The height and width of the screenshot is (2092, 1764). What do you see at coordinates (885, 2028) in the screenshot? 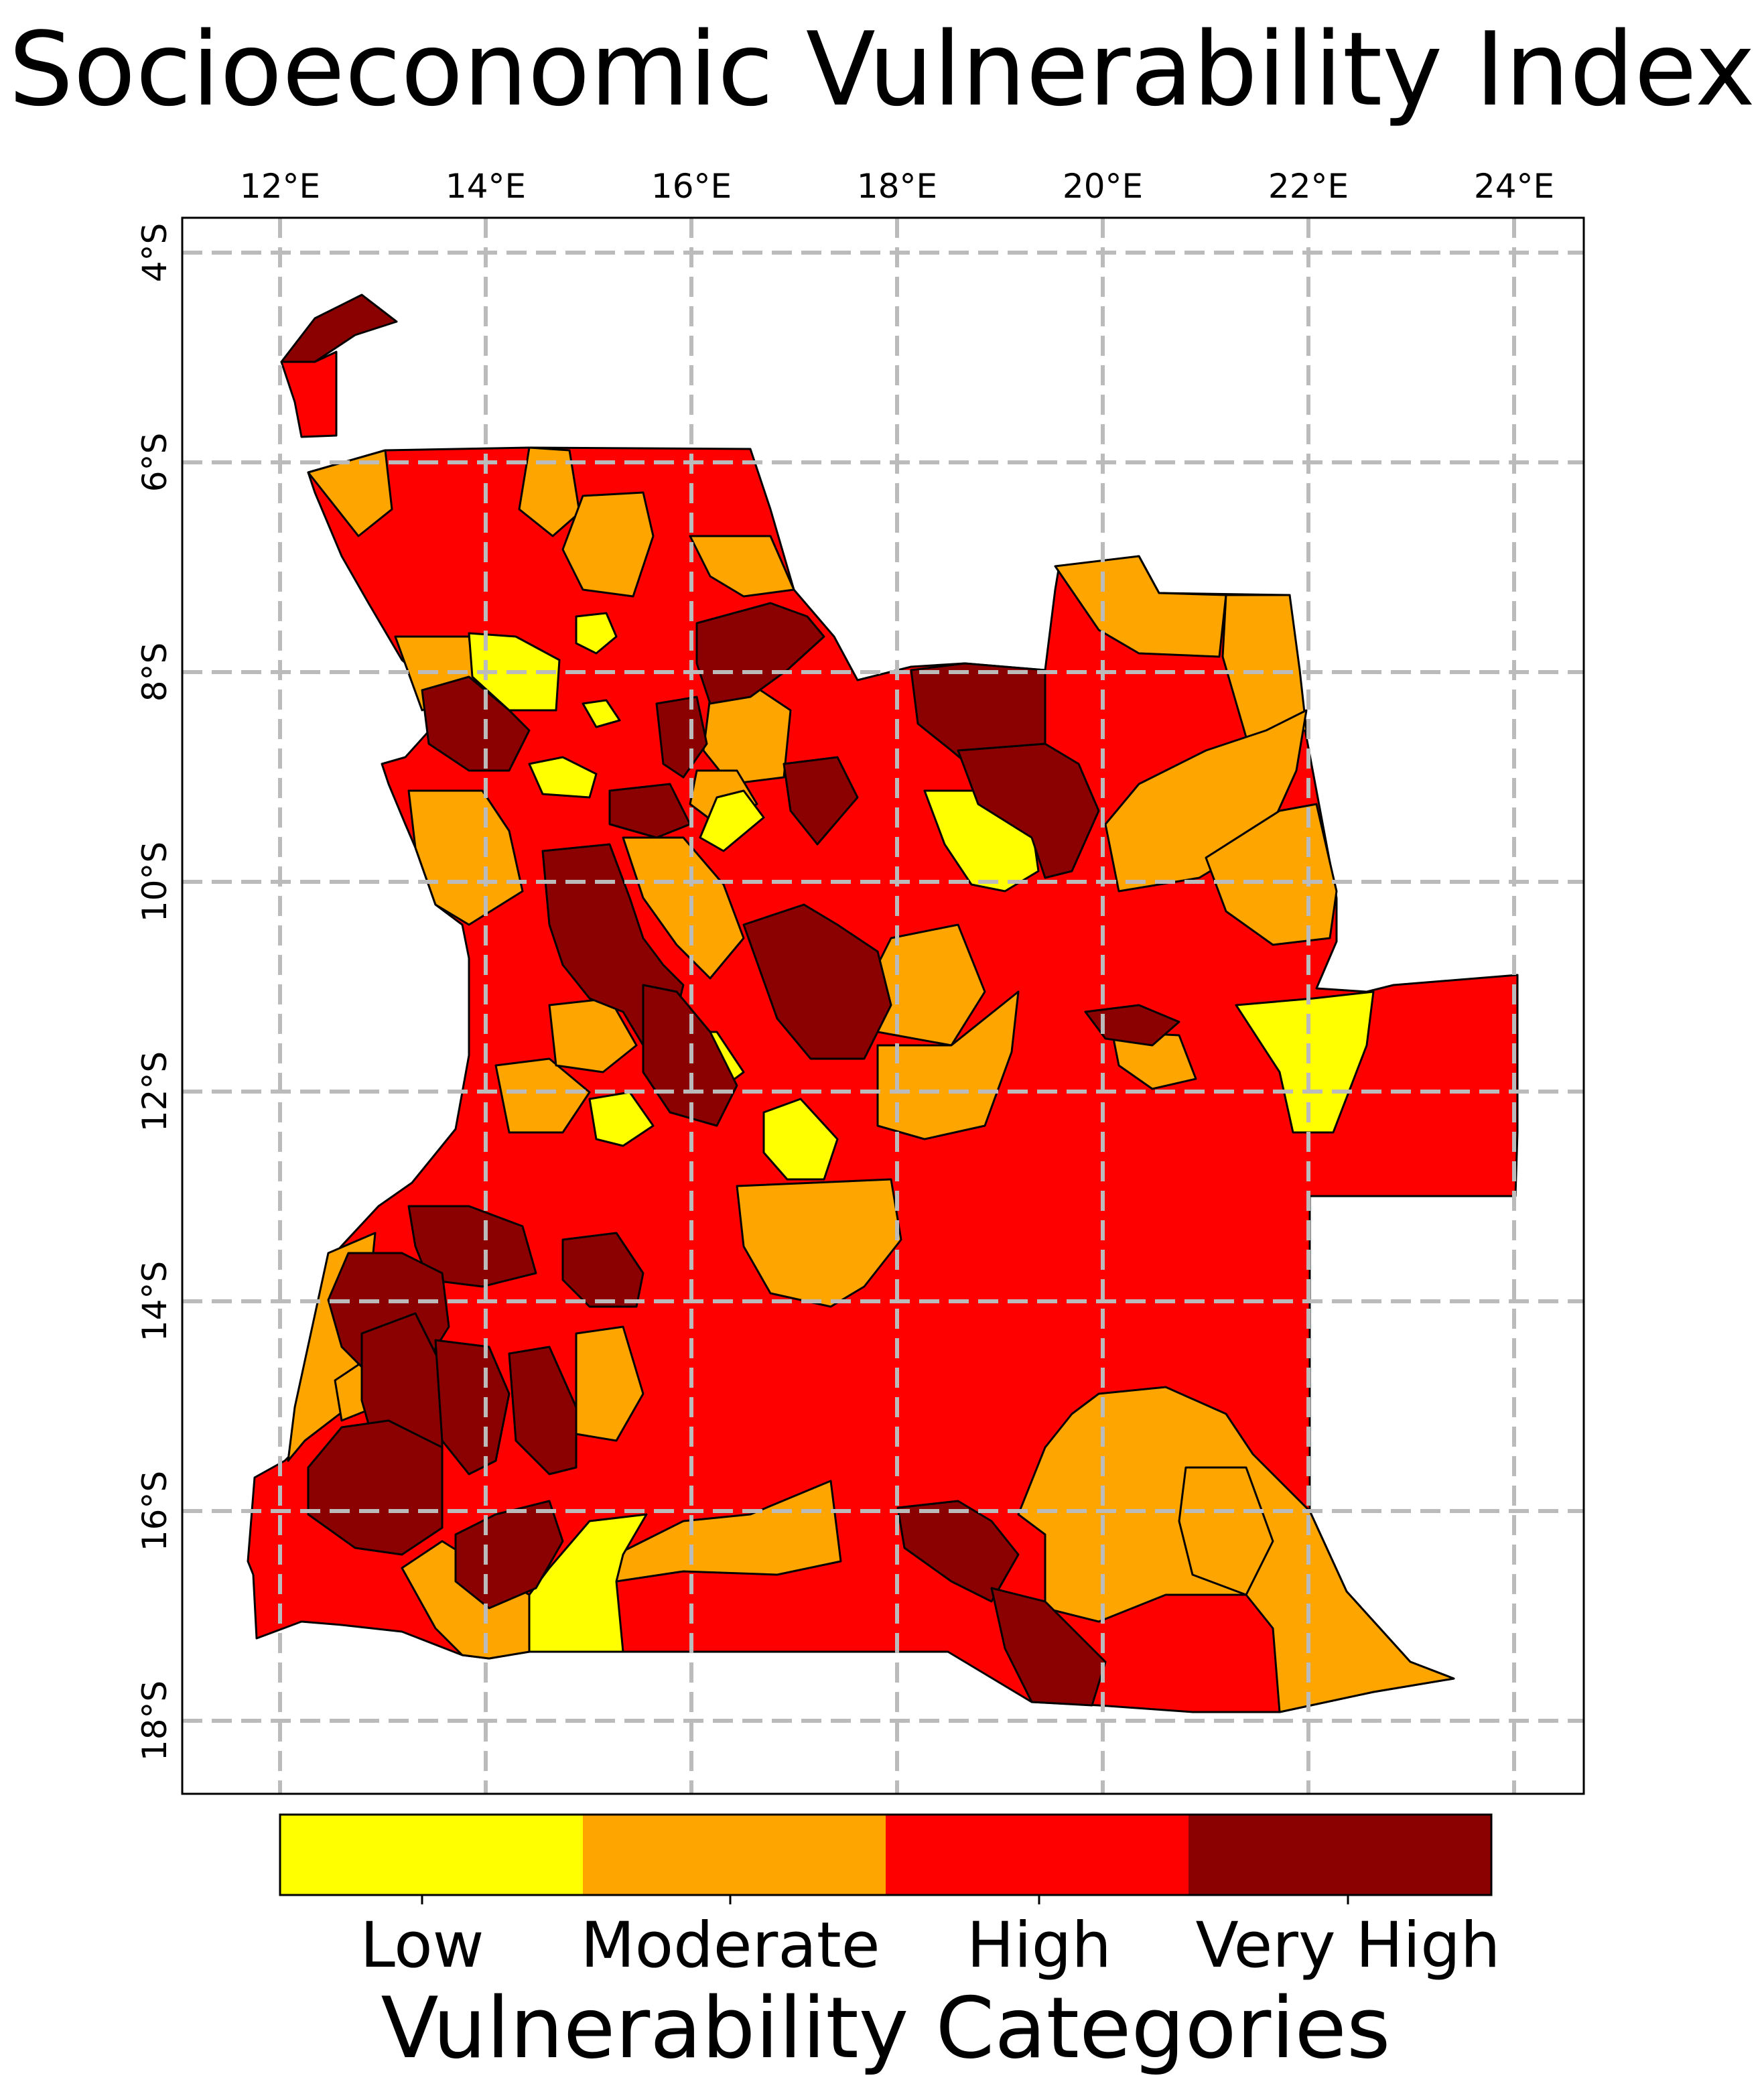
I see `colorbar-title: Vulnerability Categories` at bounding box center [885, 2028].